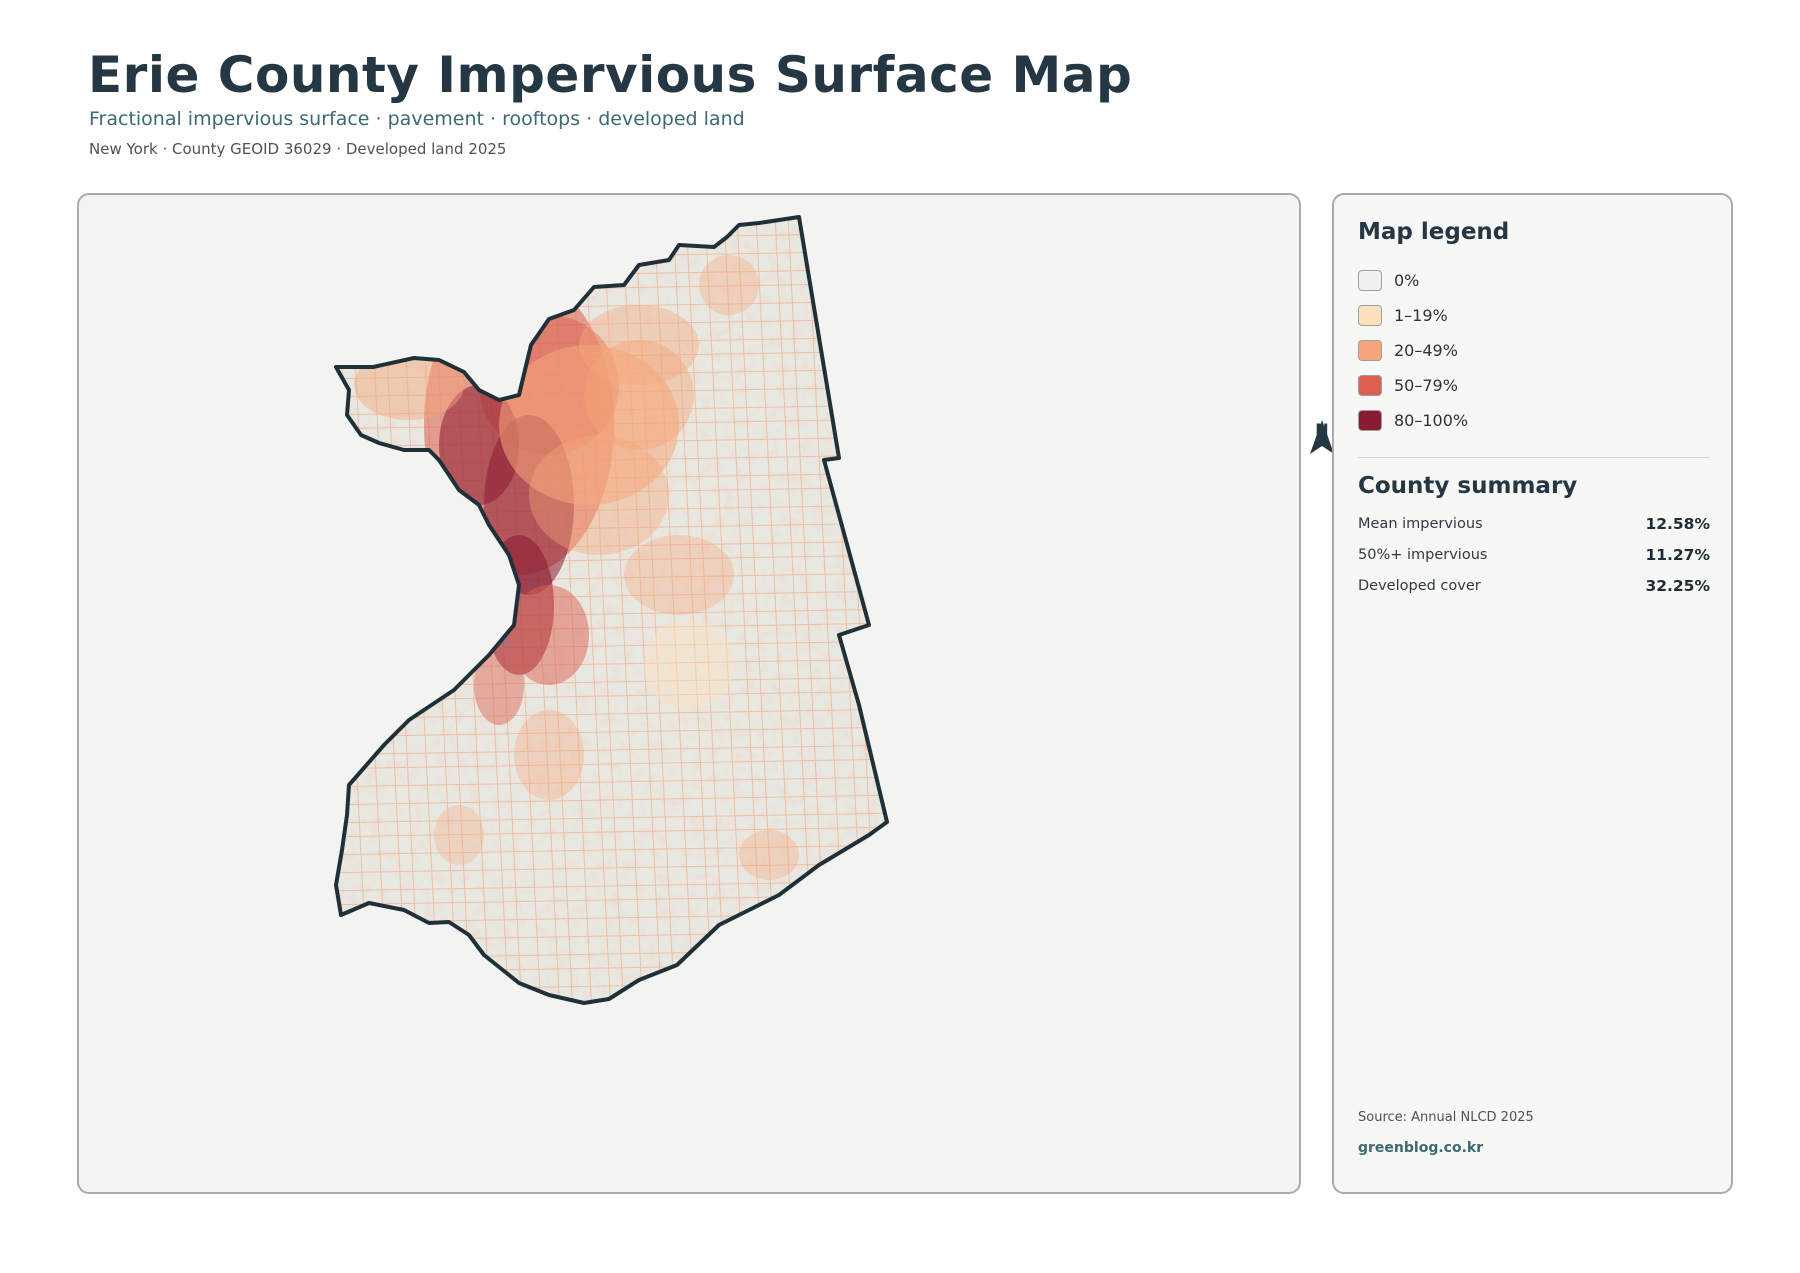 Image resolution: width=1800 pixels, height=1273 pixels. What do you see at coordinates (1468, 486) in the screenshot?
I see `summary-title: County summary` at bounding box center [1468, 486].